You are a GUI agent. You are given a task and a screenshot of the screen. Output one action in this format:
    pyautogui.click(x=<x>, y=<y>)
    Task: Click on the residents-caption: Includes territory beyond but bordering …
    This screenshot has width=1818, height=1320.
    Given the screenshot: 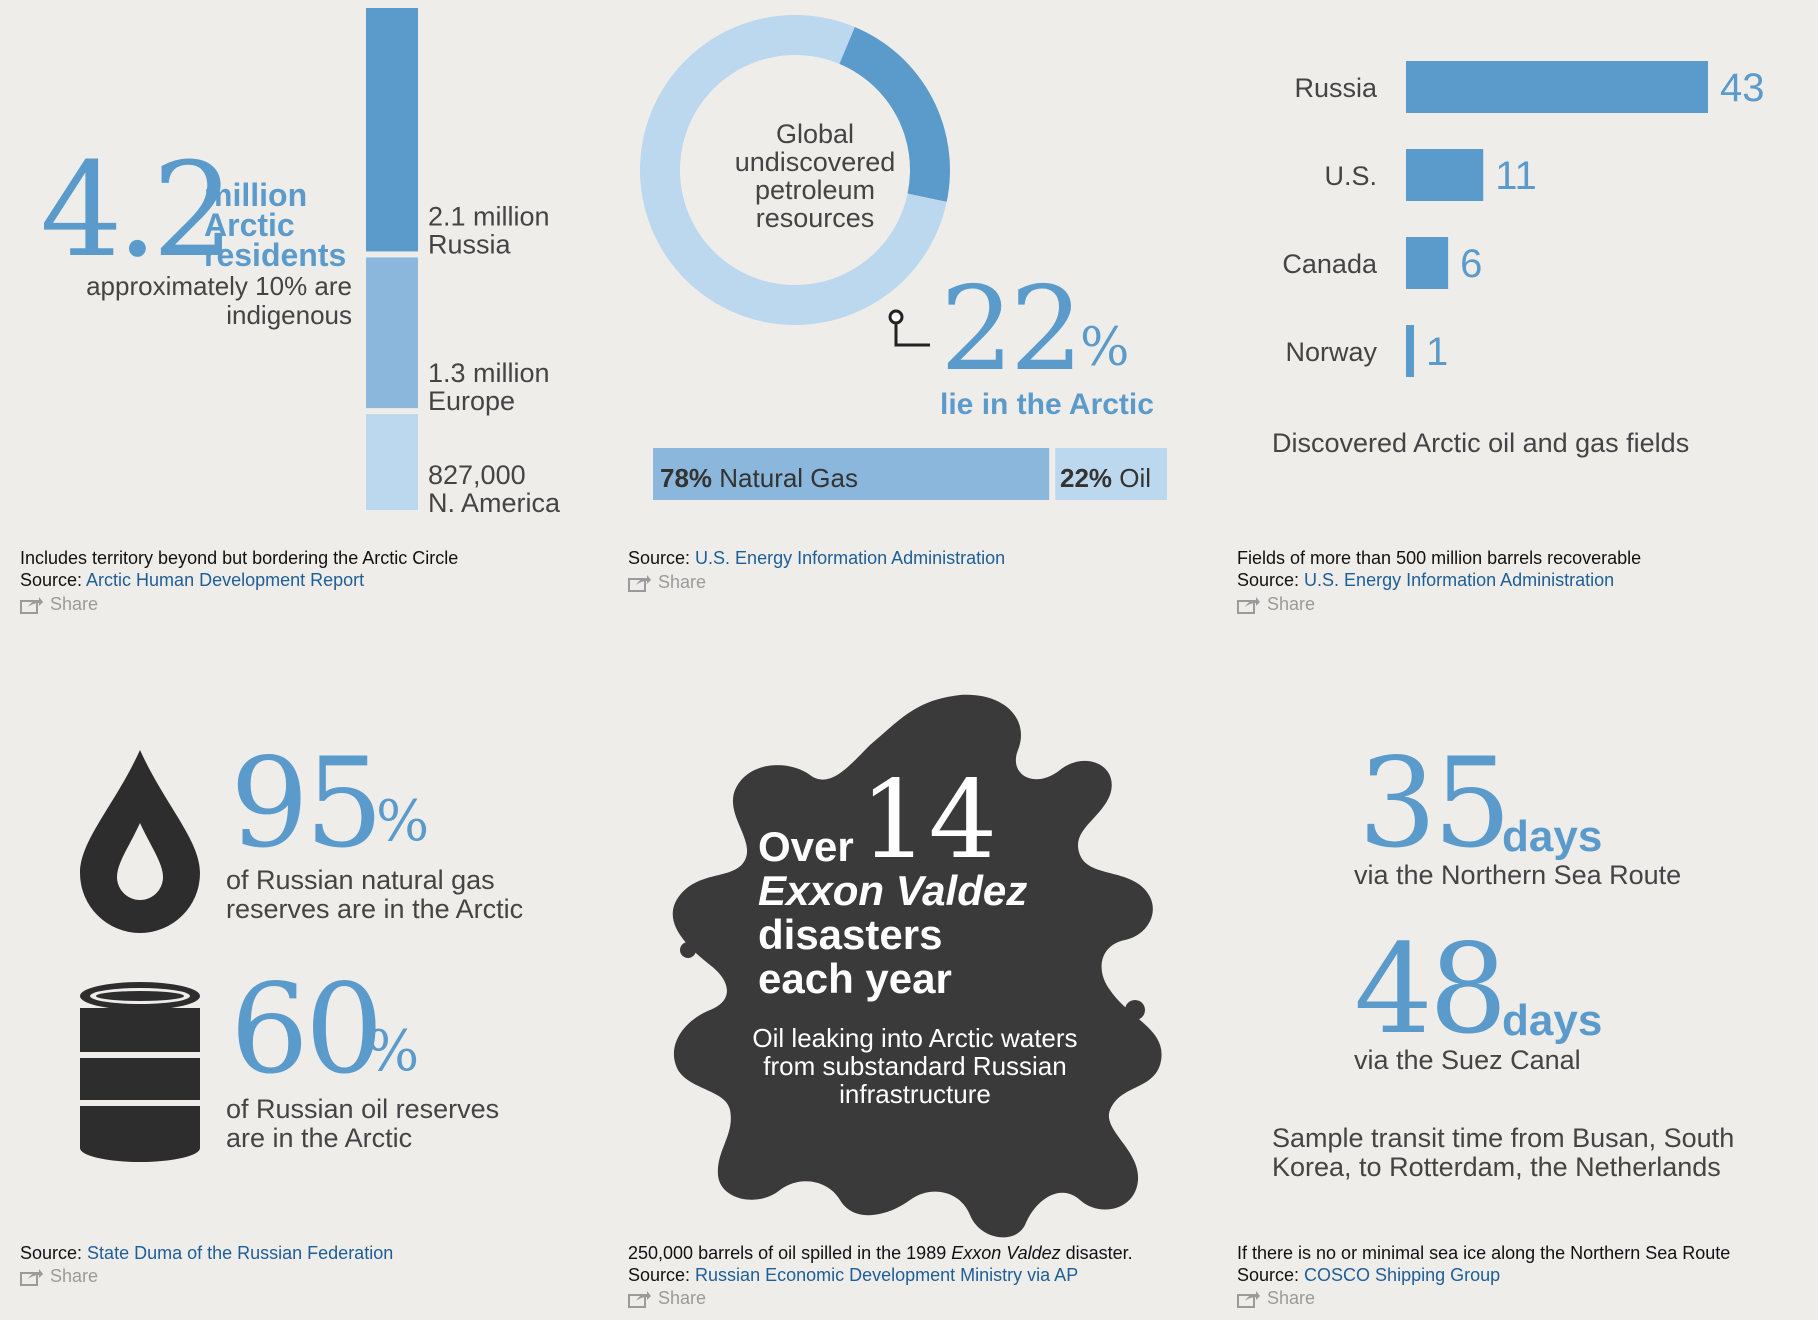 What is the action you would take?
    pyautogui.click(x=239, y=569)
    